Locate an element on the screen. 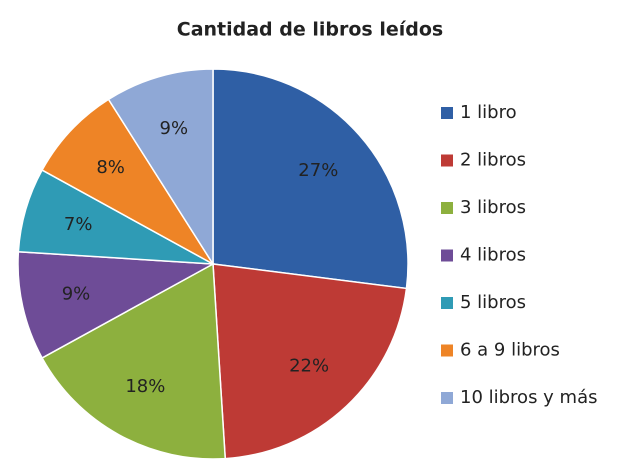 Image resolution: width=634 pixels, height=462 pixels. legend-label: 5 libros is located at coordinates (493, 302).